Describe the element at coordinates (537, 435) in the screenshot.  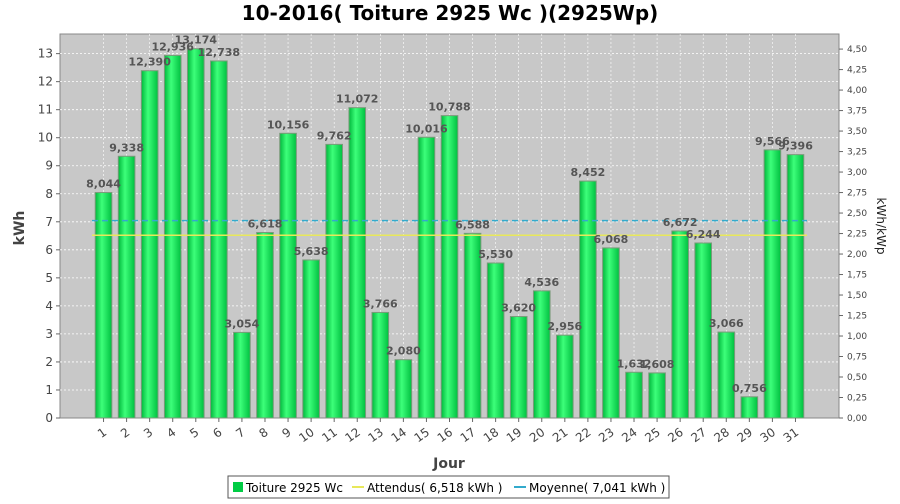
I see `x-tick-label: 20` at that location.